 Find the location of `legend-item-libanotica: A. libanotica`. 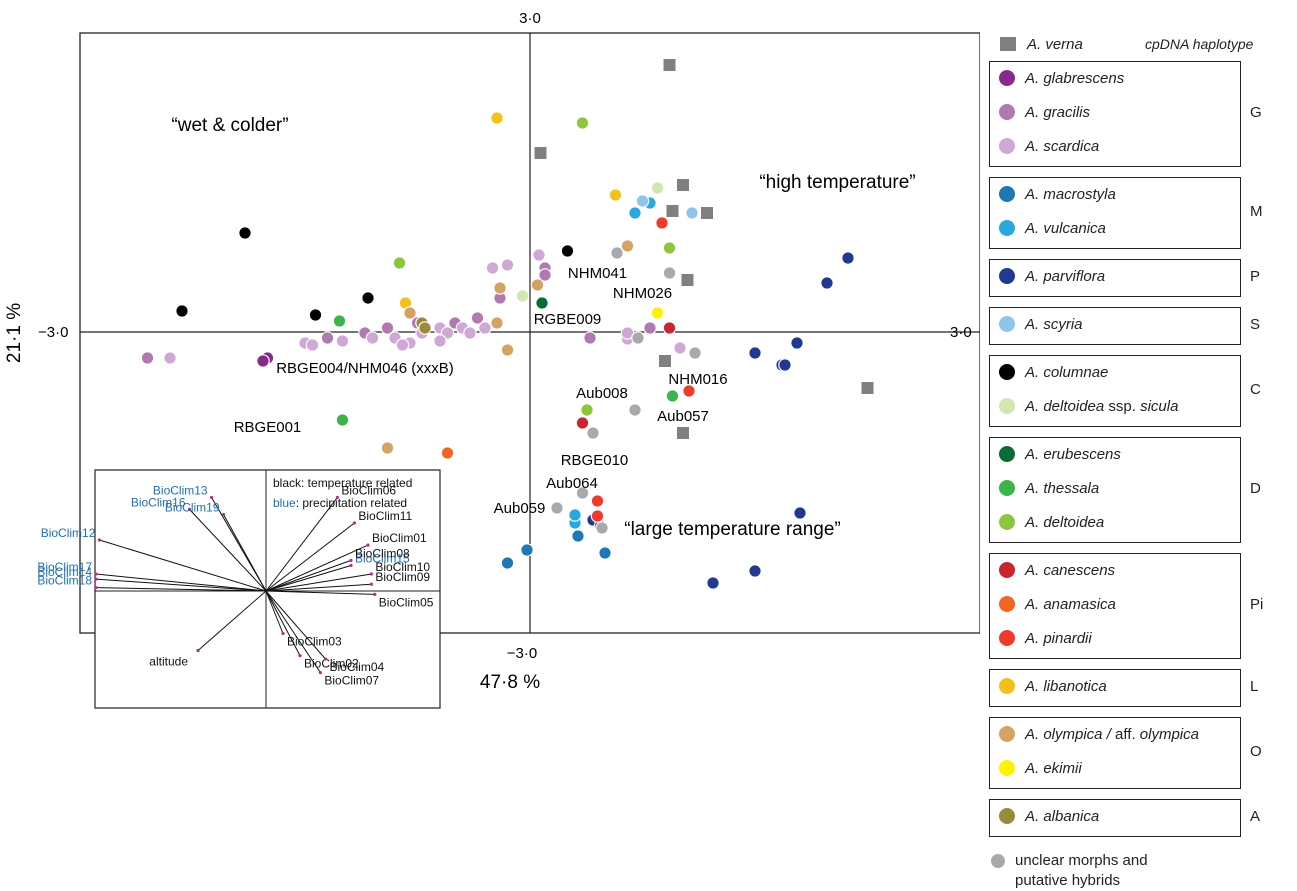

legend-item-libanotica: A. libanotica is located at coordinates (1053, 686).